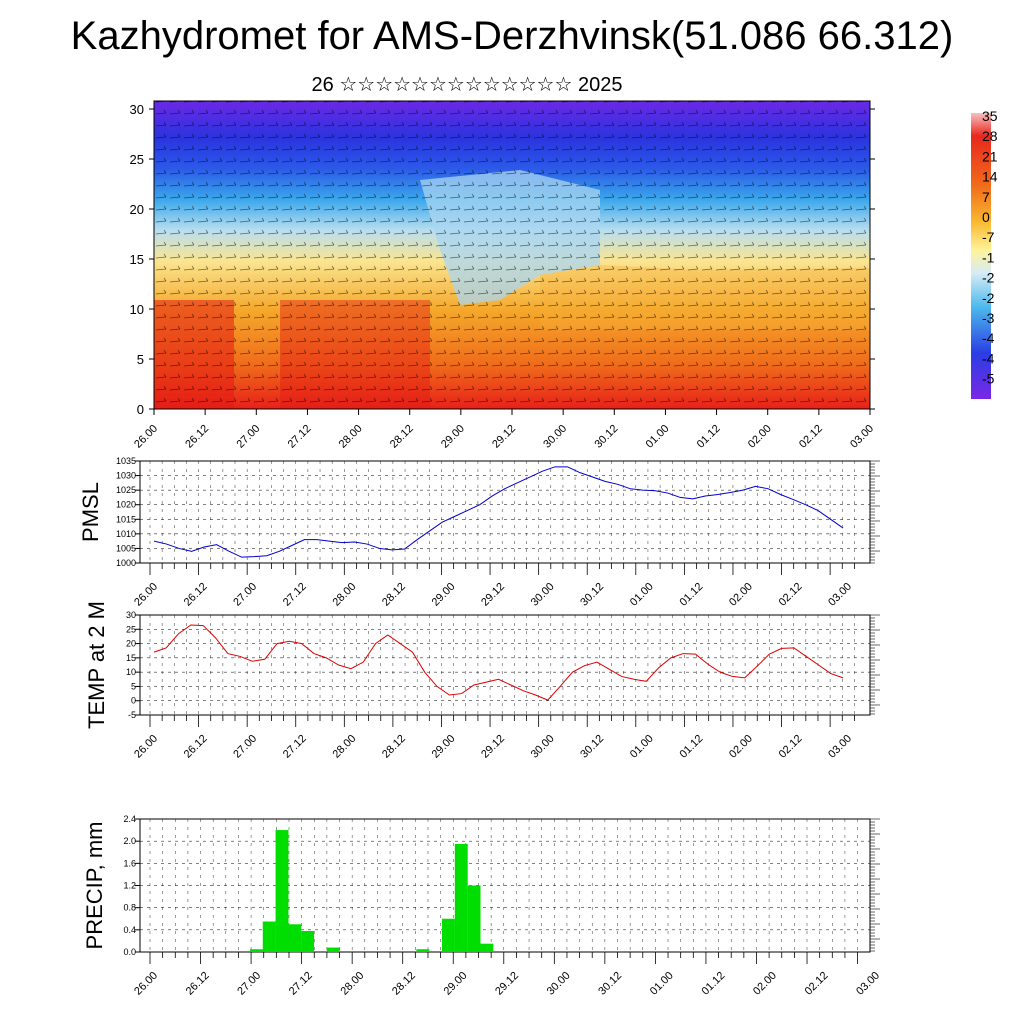 The image size is (1024, 1024). I want to click on colorbar-label: 7, so click(986, 197).